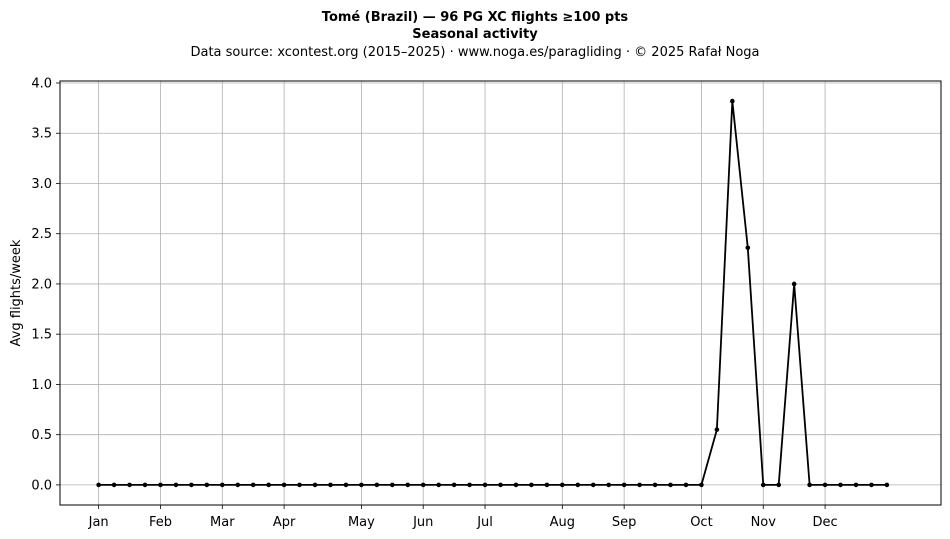 This screenshot has height=539, width=950. What do you see at coordinates (361, 522) in the screenshot?
I see `x-tick-label: May` at bounding box center [361, 522].